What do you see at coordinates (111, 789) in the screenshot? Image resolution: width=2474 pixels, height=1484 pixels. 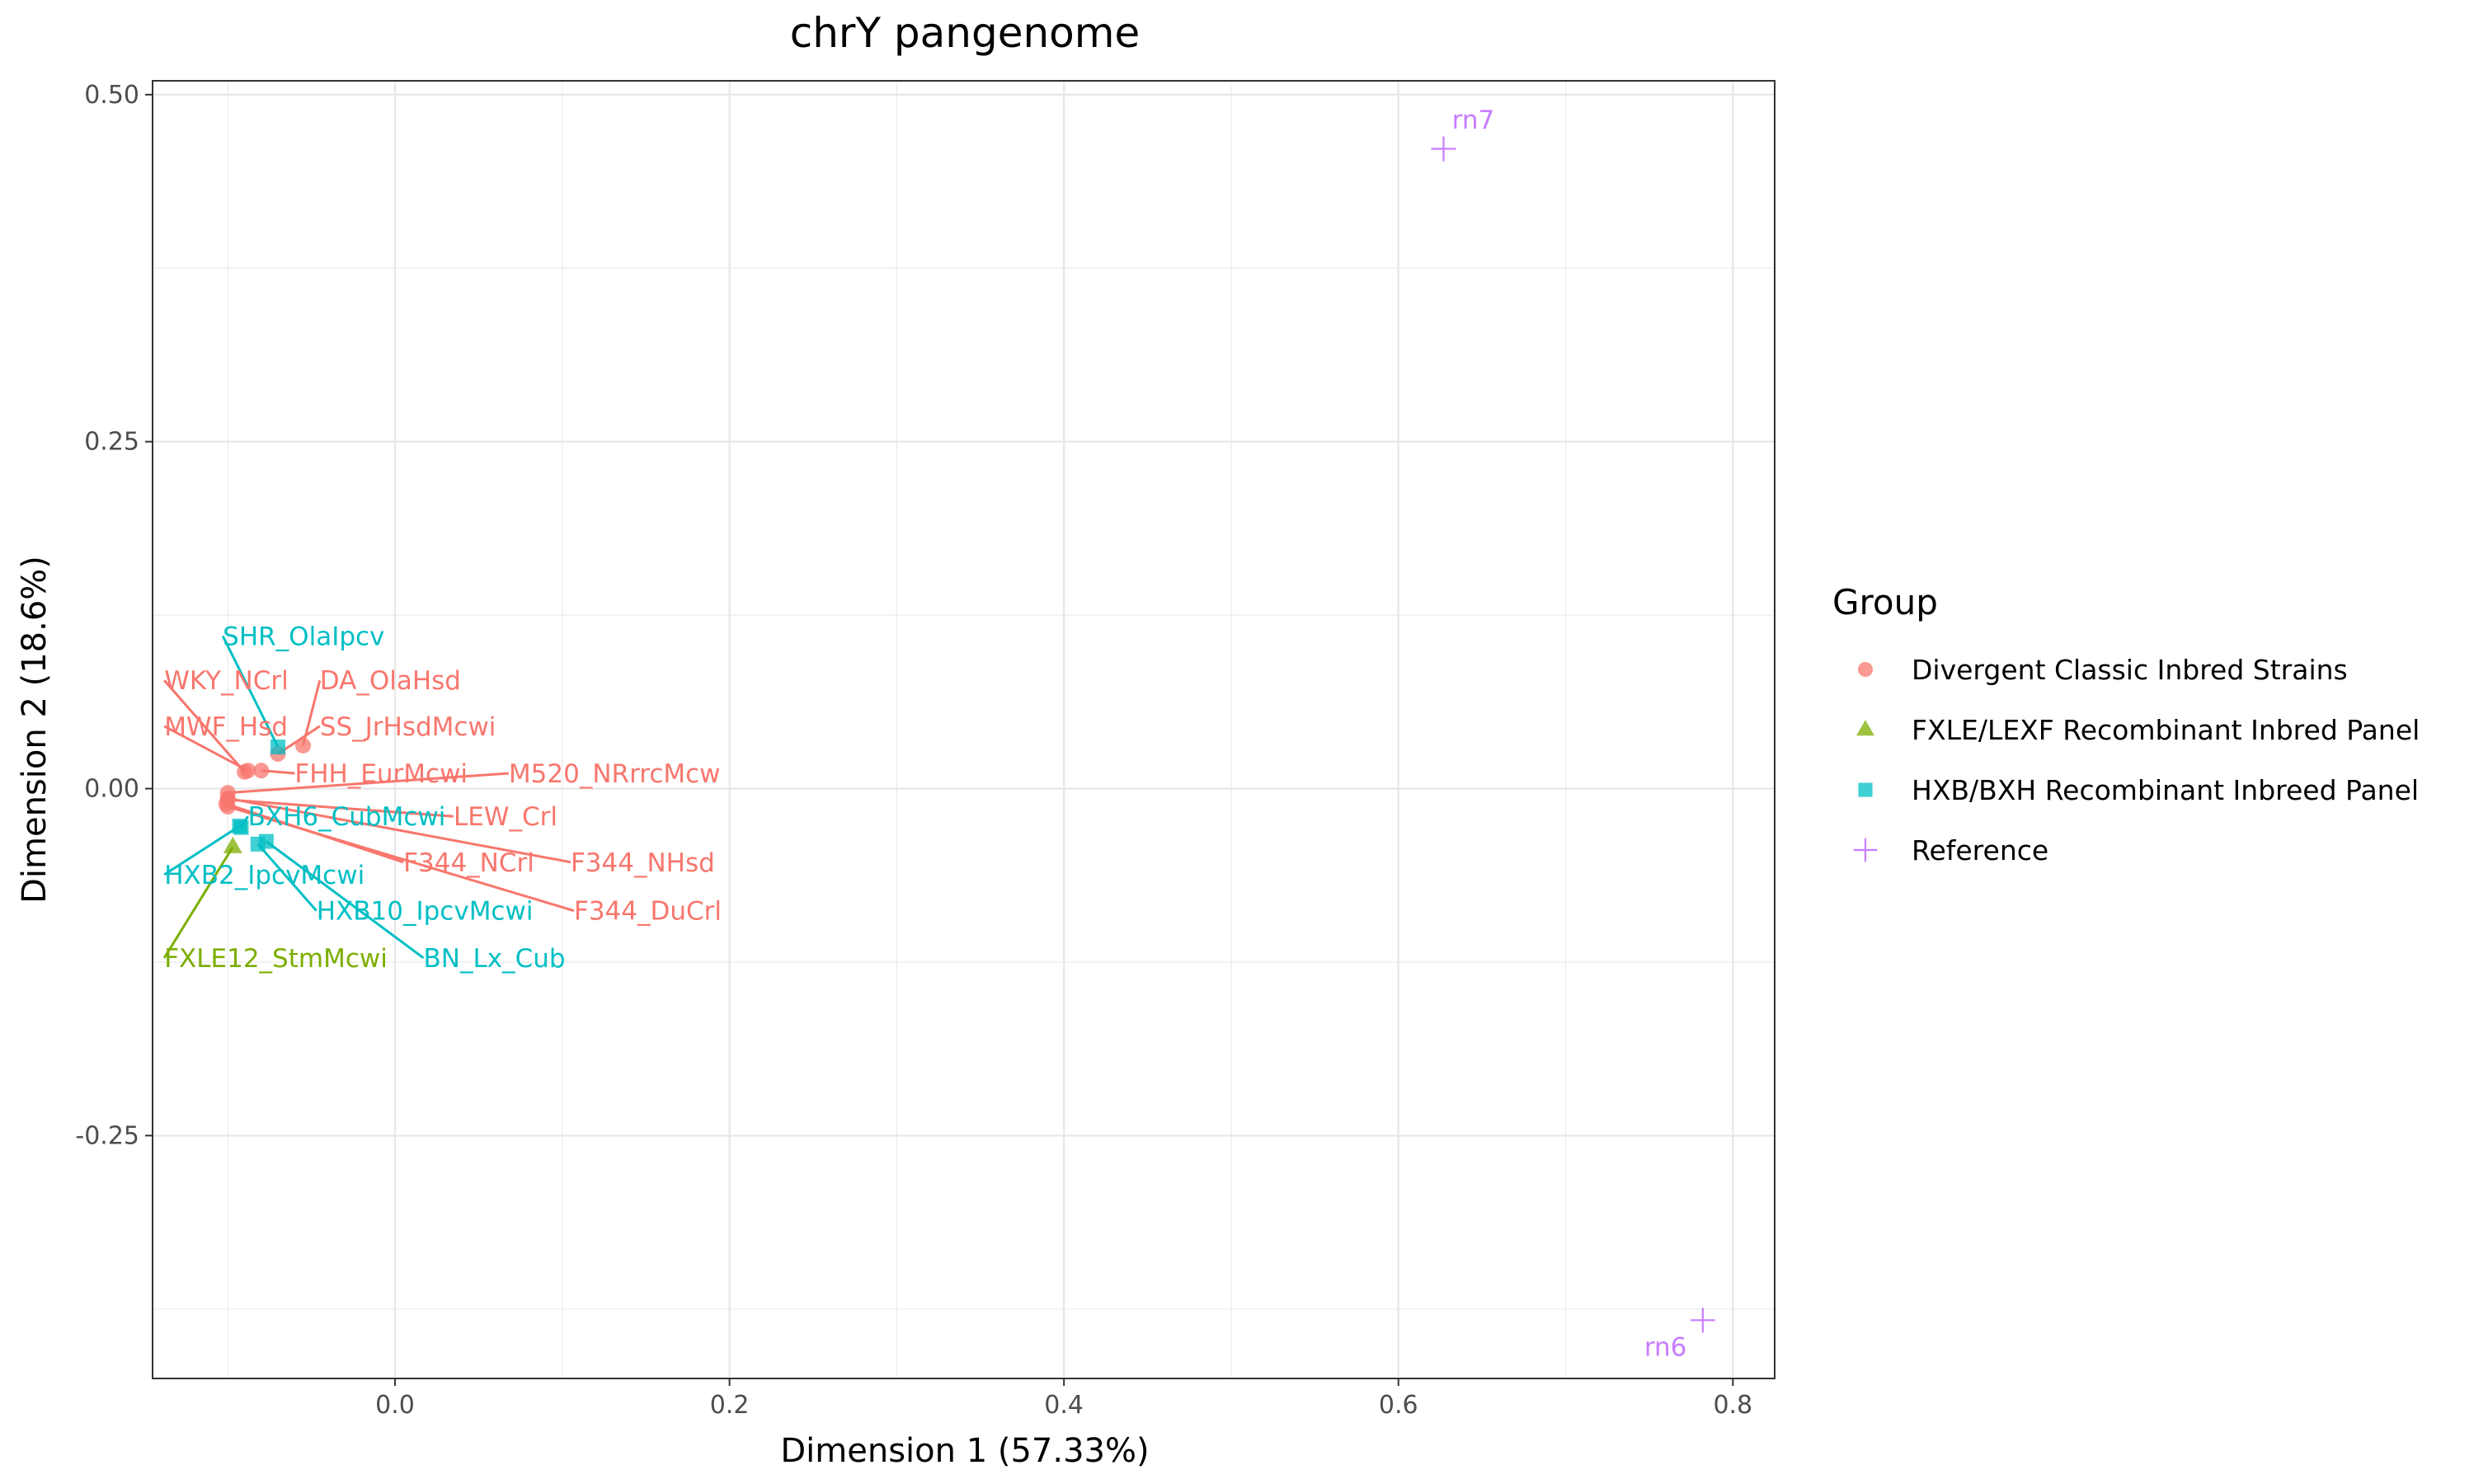 I see `y-tick-label: 0.00` at bounding box center [111, 789].